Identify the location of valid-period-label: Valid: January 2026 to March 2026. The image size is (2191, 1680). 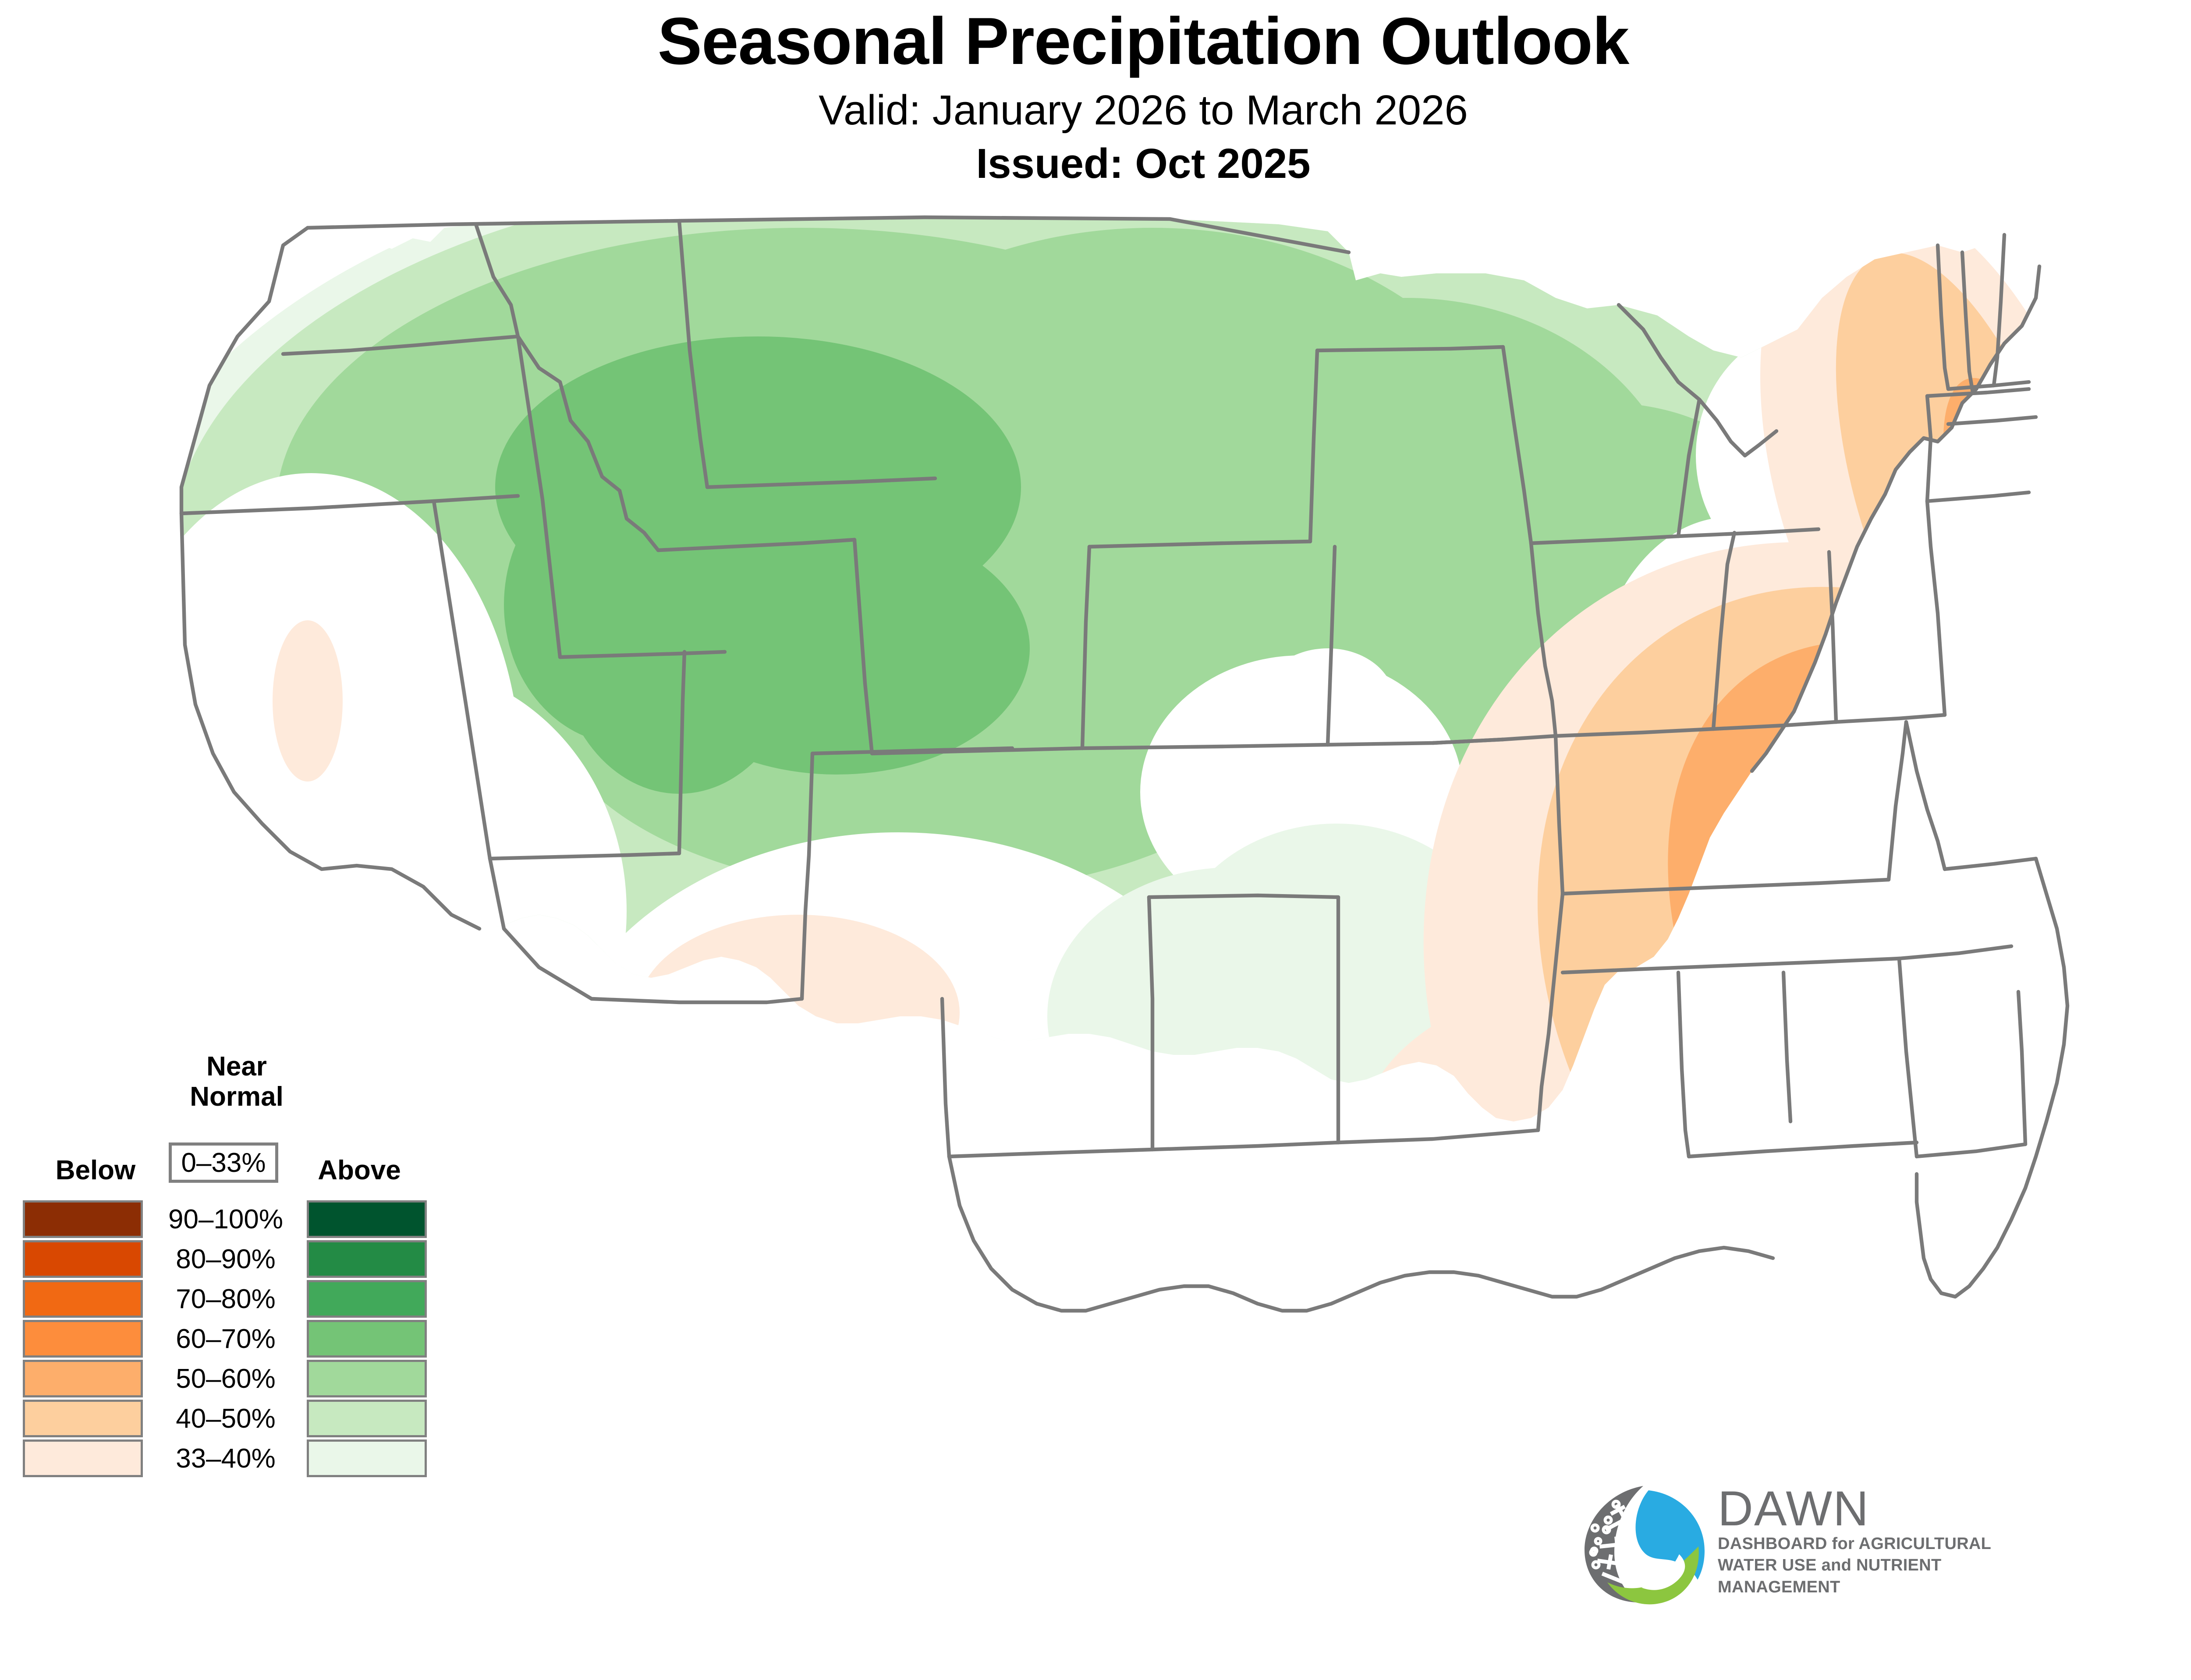
(1143, 111).